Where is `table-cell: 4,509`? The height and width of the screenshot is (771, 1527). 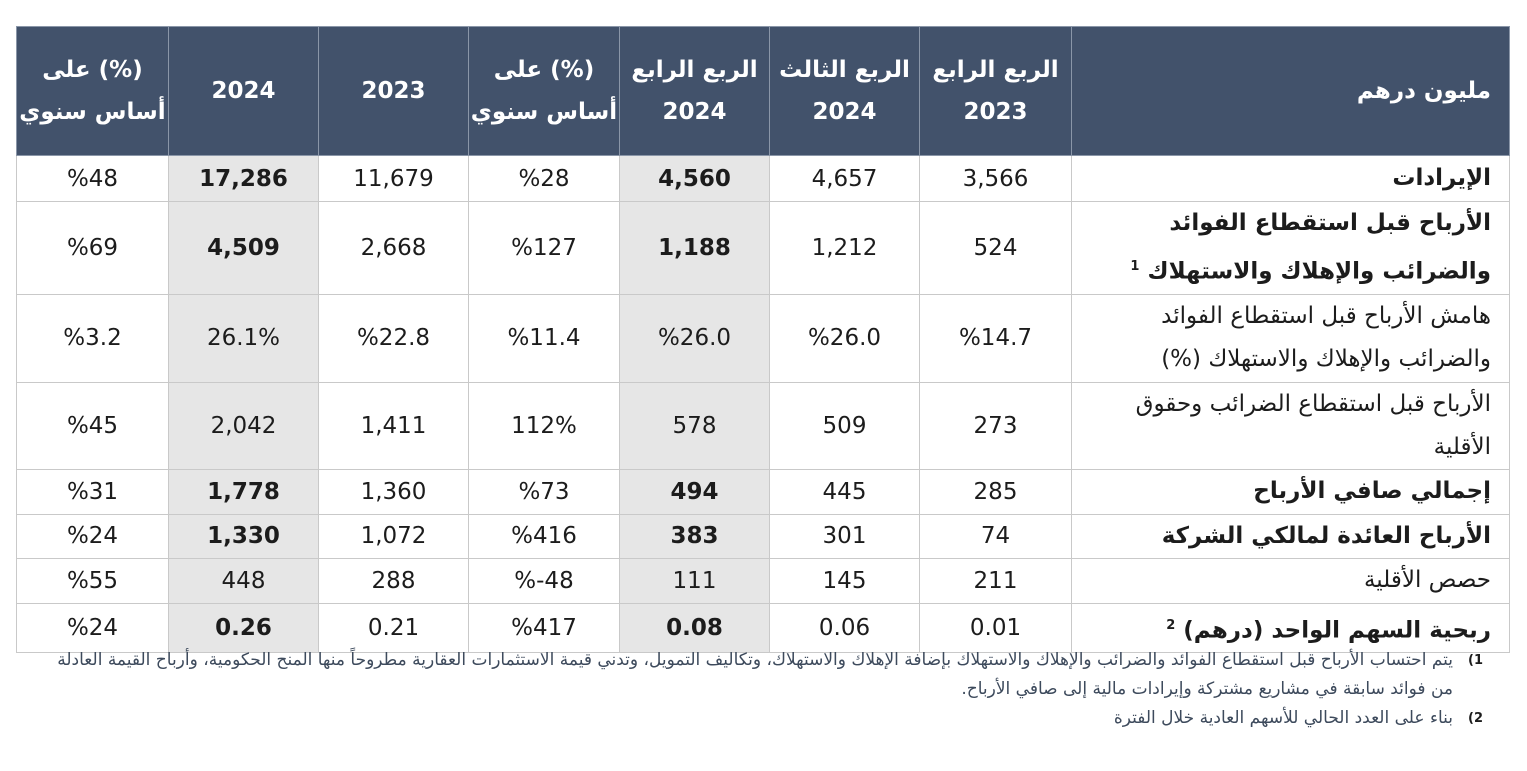 table-cell: 4,509 is located at coordinates (243, 248).